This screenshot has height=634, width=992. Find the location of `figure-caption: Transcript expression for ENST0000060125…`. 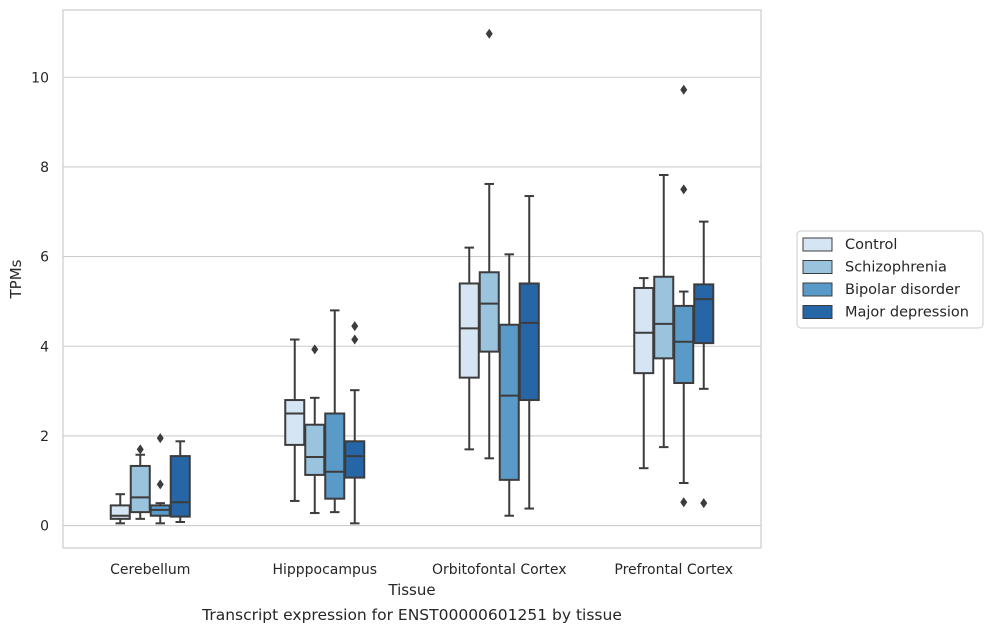

figure-caption: Transcript expression for ENST0000060125… is located at coordinates (412, 615).